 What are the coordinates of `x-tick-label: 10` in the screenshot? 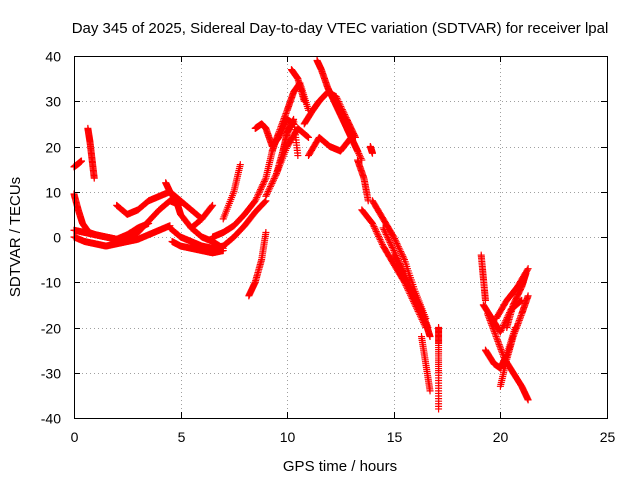 It's located at (288, 437).